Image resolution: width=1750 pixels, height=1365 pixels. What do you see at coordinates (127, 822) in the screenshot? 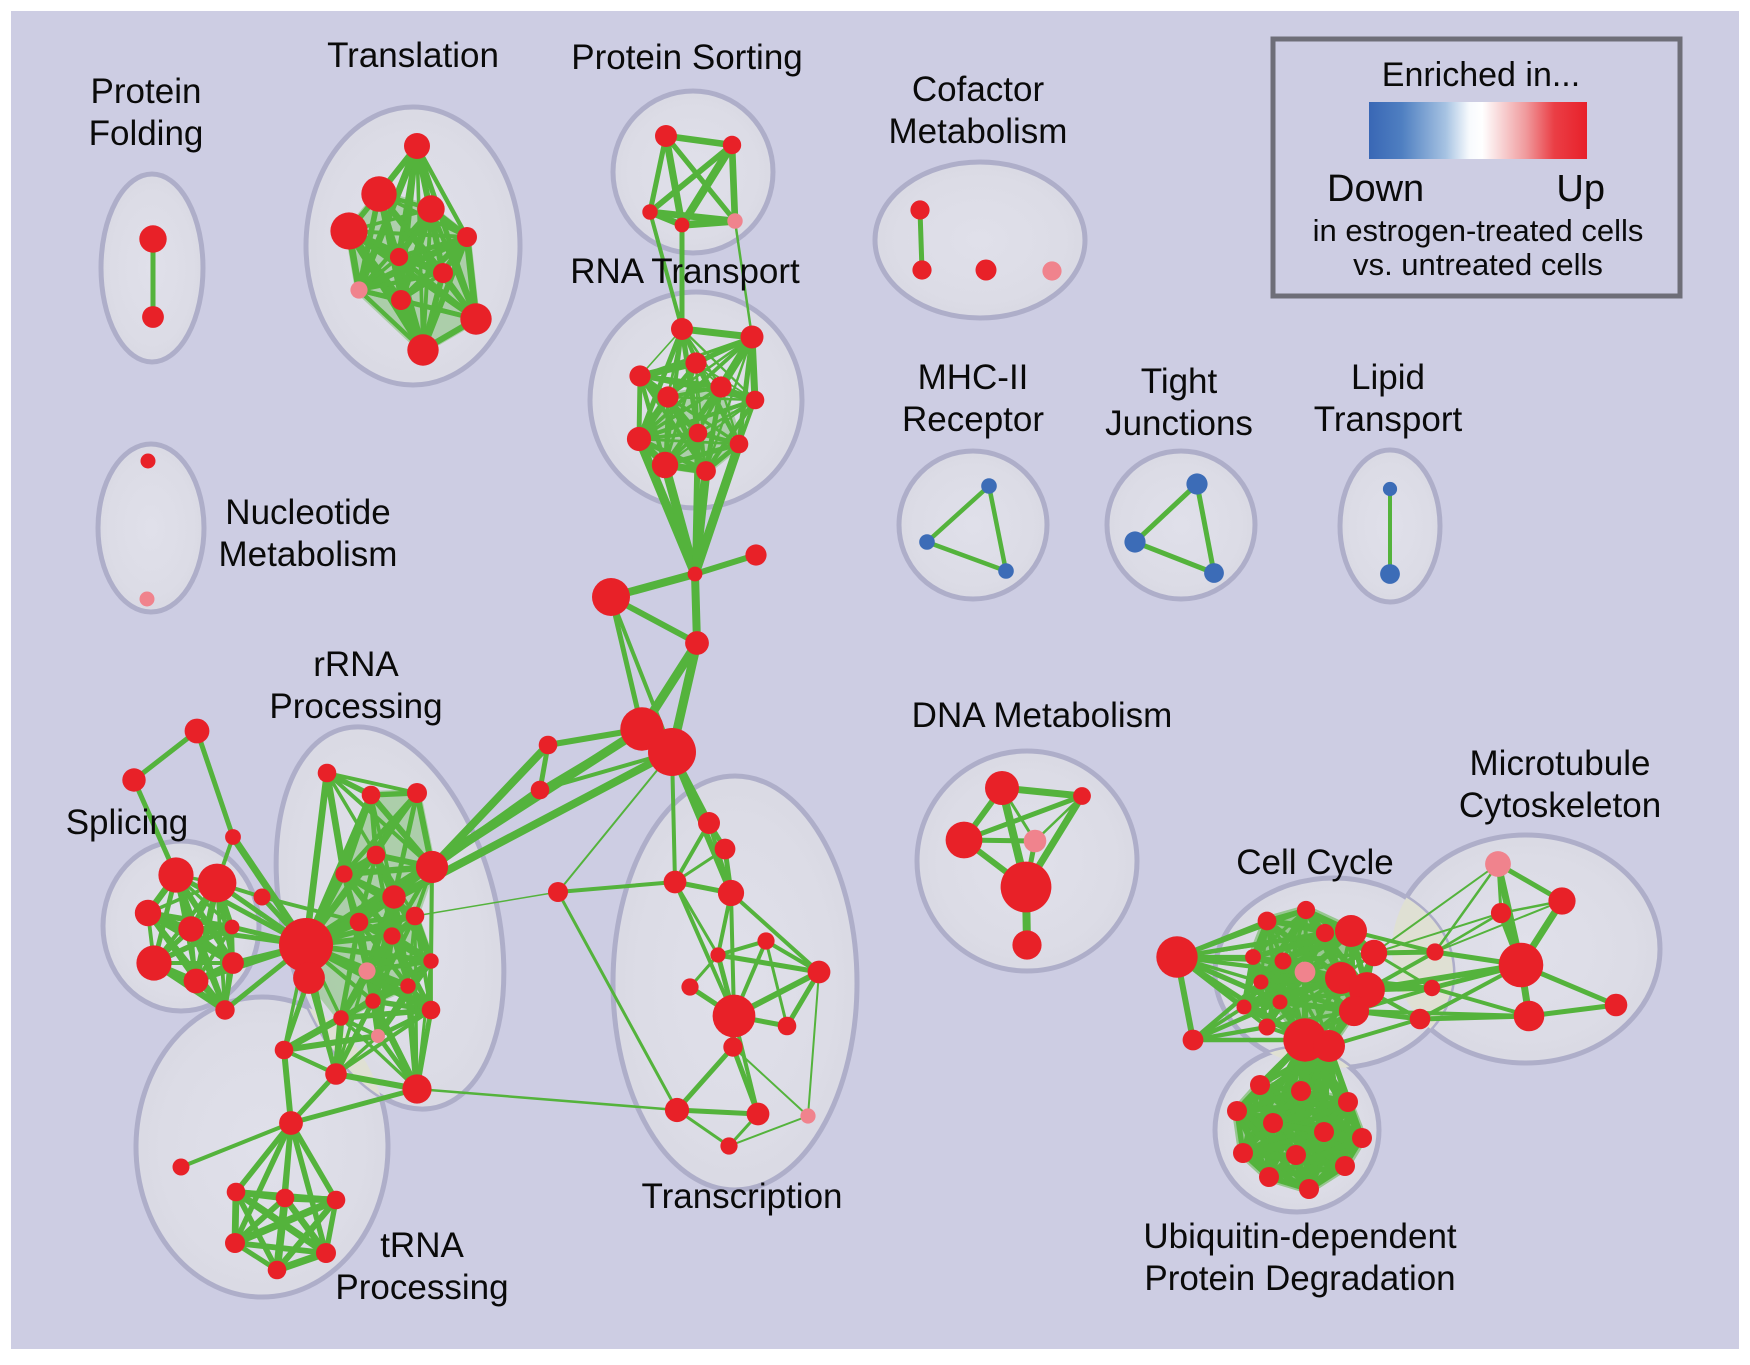
I see `svg-text: Splicing` at bounding box center [127, 822].